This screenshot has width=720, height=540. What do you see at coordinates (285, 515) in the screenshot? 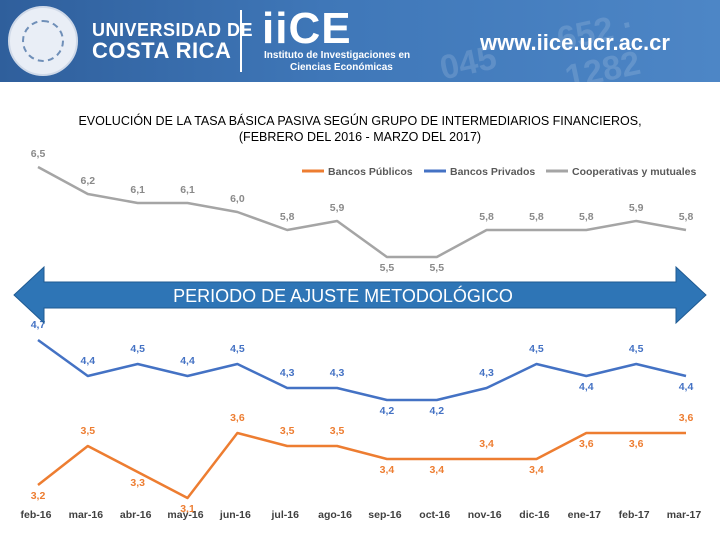
I see `x-tick-label: jul-16` at bounding box center [285, 515].